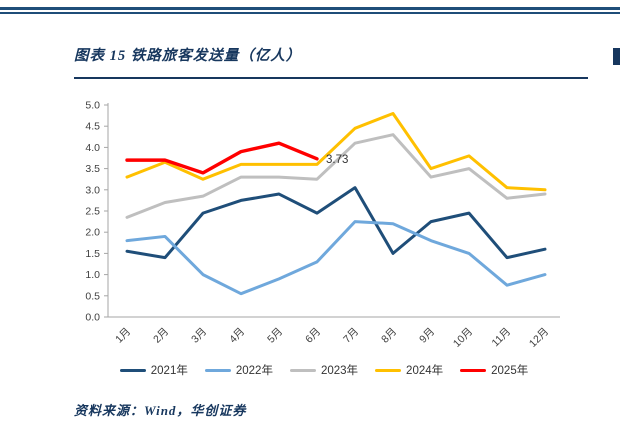  Describe the element at coordinates (160, 410) in the screenshot. I see `source-note: 资料来源：Wind，华创证券` at that location.